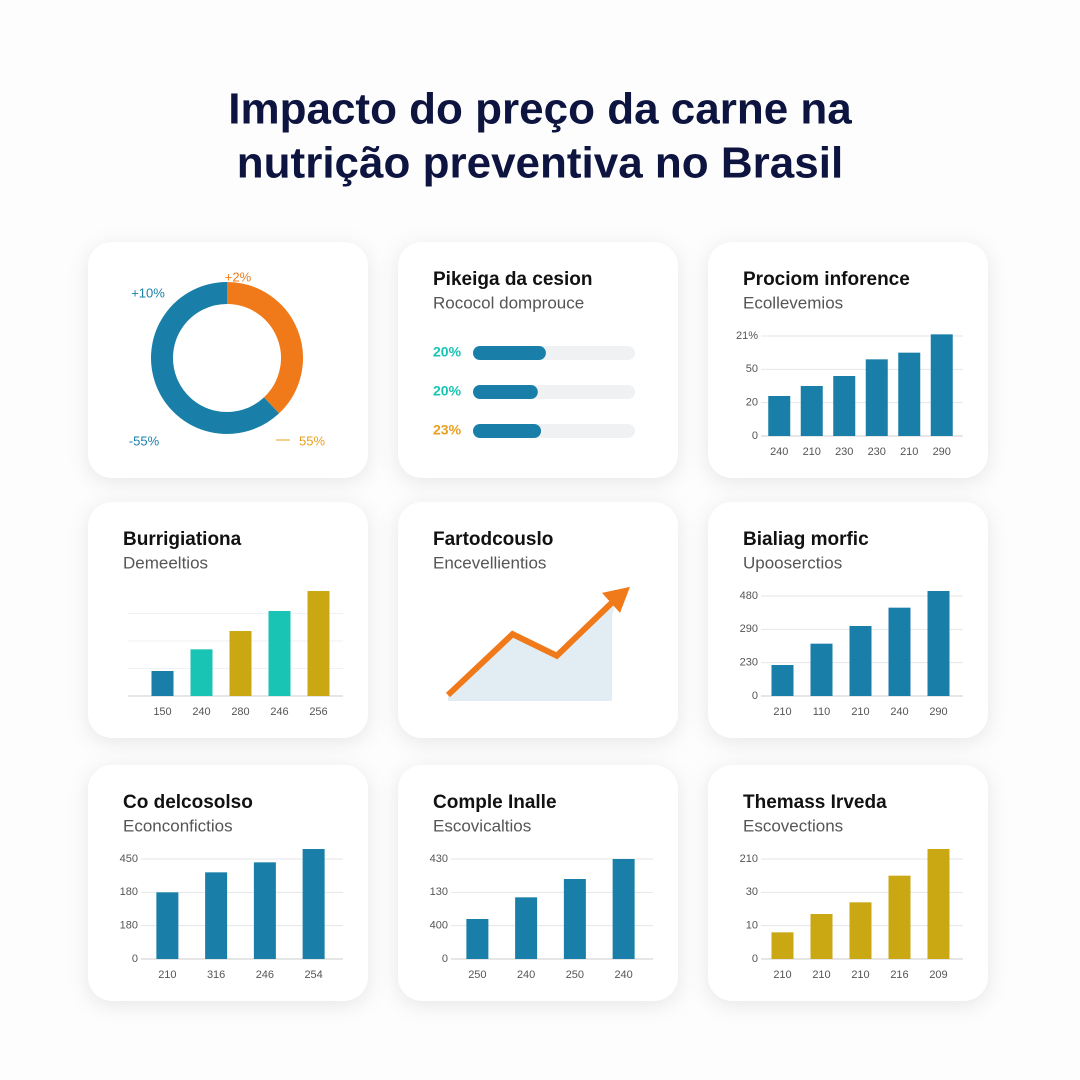  Describe the element at coordinates (313, 975) in the screenshot. I see `x-tick-label: 254` at that location.